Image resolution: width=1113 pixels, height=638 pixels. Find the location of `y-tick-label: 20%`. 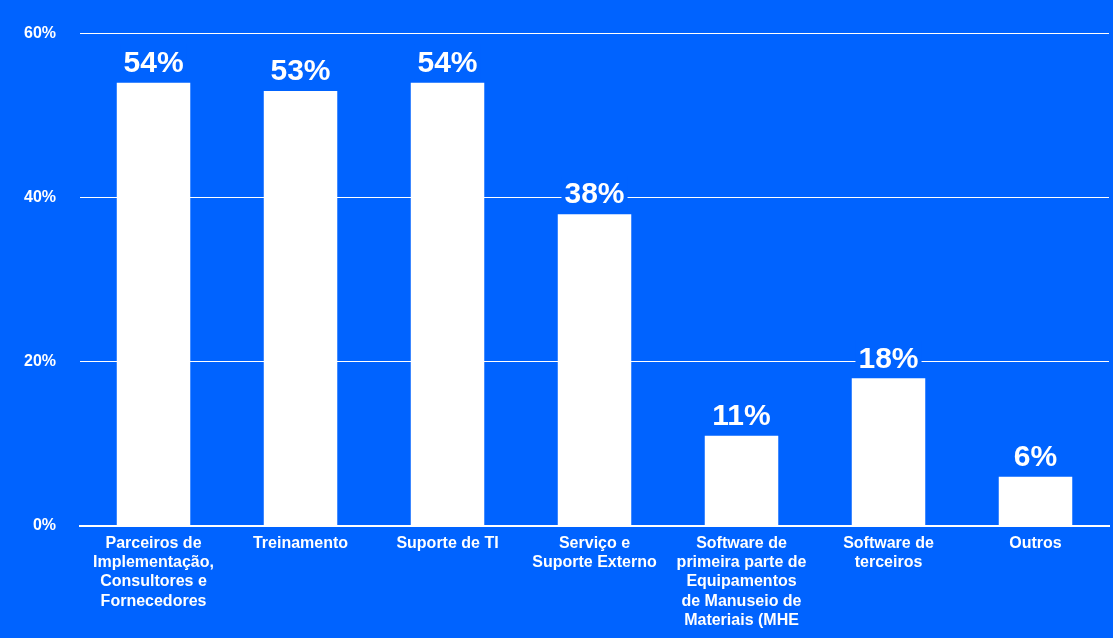

y-tick-label: 20% is located at coordinates (40, 361).